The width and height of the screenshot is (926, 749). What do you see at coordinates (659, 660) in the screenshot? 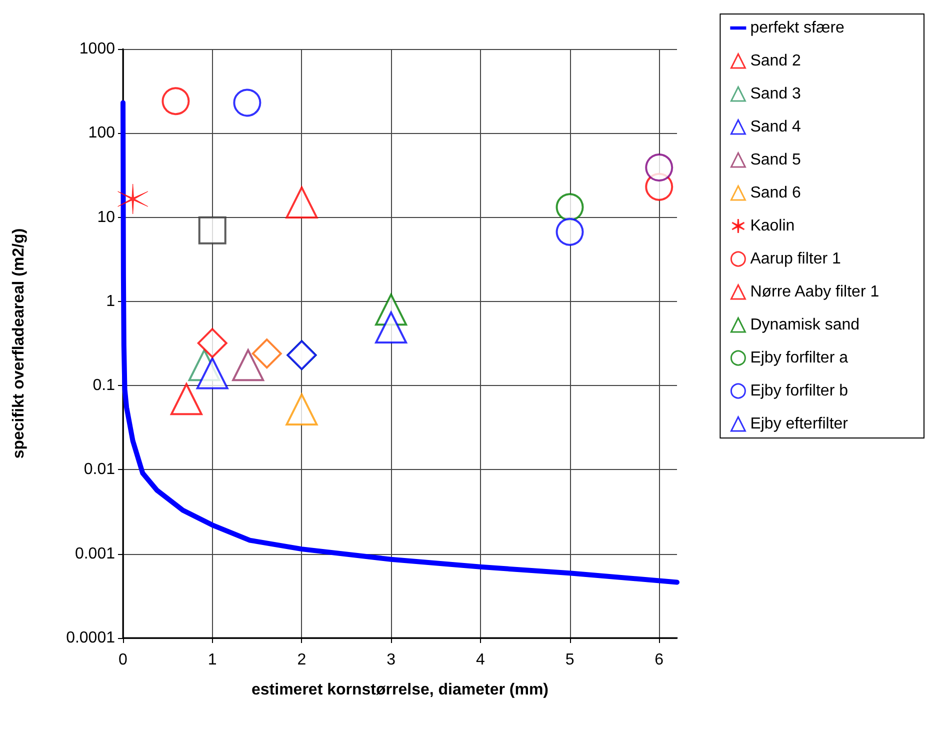
I see `x-tick-label: 6` at bounding box center [659, 660].